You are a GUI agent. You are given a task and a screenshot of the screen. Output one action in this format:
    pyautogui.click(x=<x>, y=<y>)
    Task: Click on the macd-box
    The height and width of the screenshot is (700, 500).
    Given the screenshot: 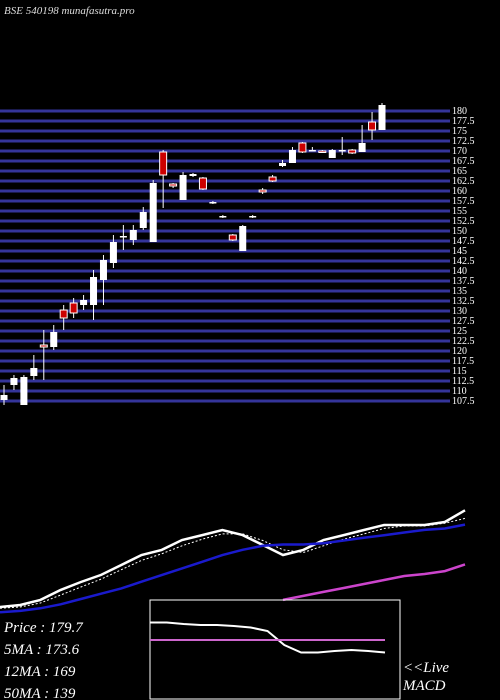 What is the action you would take?
    pyautogui.click(x=275, y=649)
    